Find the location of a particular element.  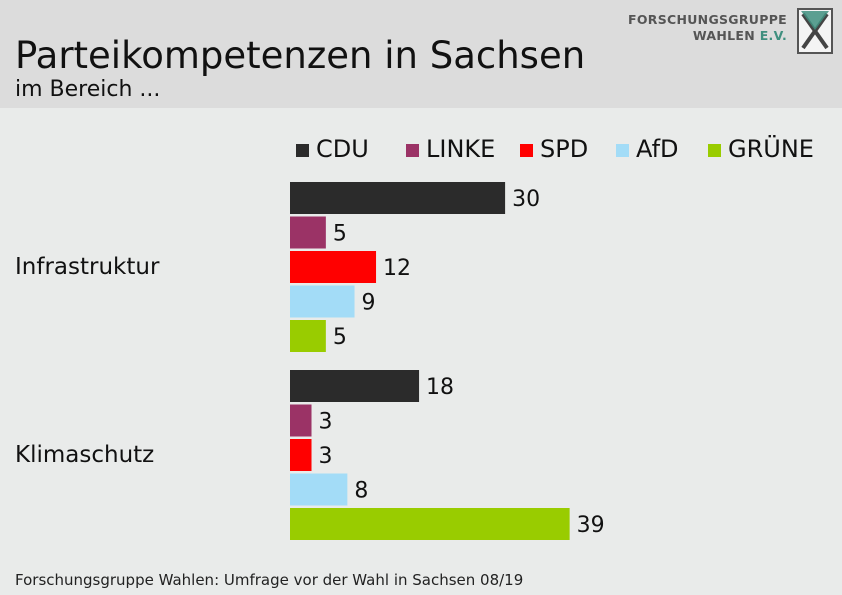

bar-infrastruktur-linke is located at coordinates (308, 232).